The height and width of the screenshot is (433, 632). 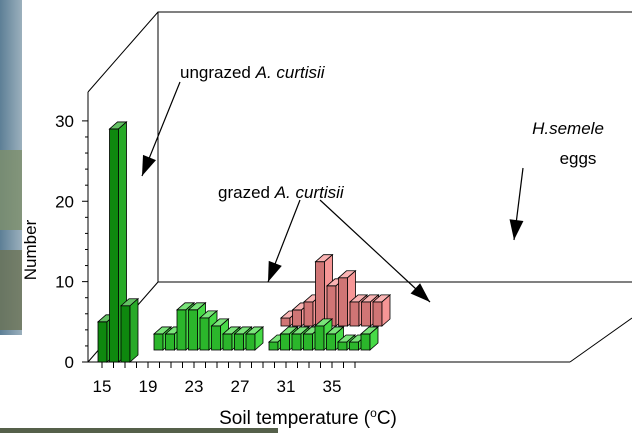 What do you see at coordinates (161, 129) in the screenshot?
I see `arrow-ungrazed` at bounding box center [161, 129].